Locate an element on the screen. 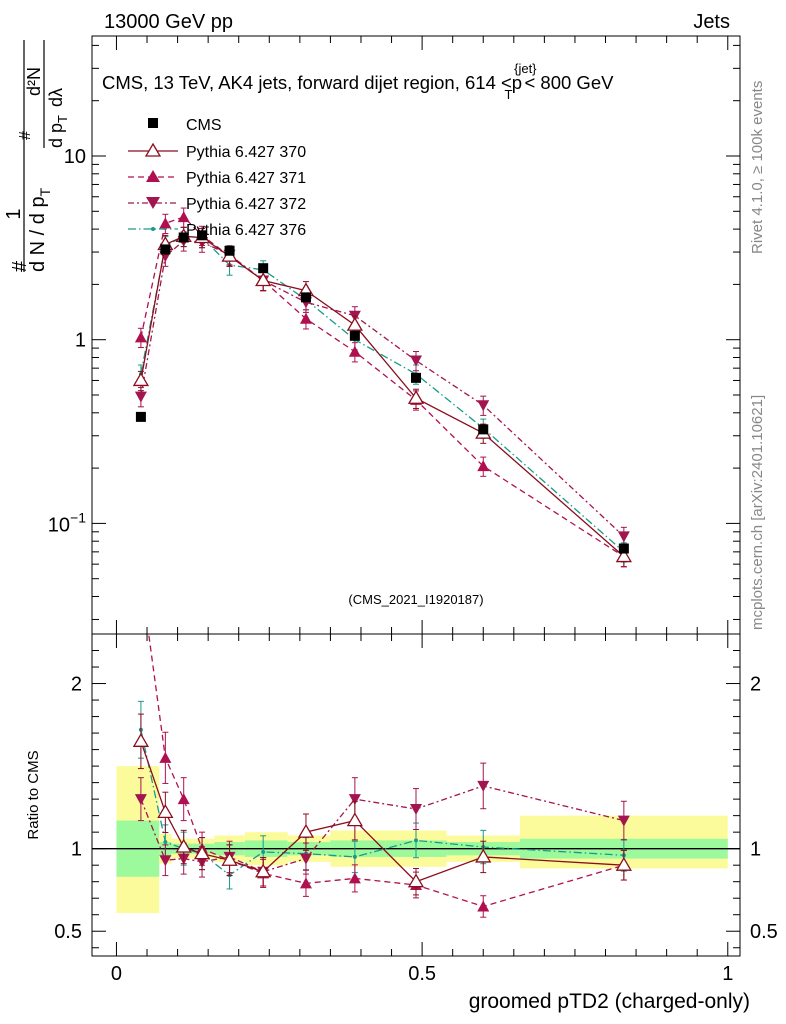  xtick-label-0: 0 is located at coordinates (116, 974).